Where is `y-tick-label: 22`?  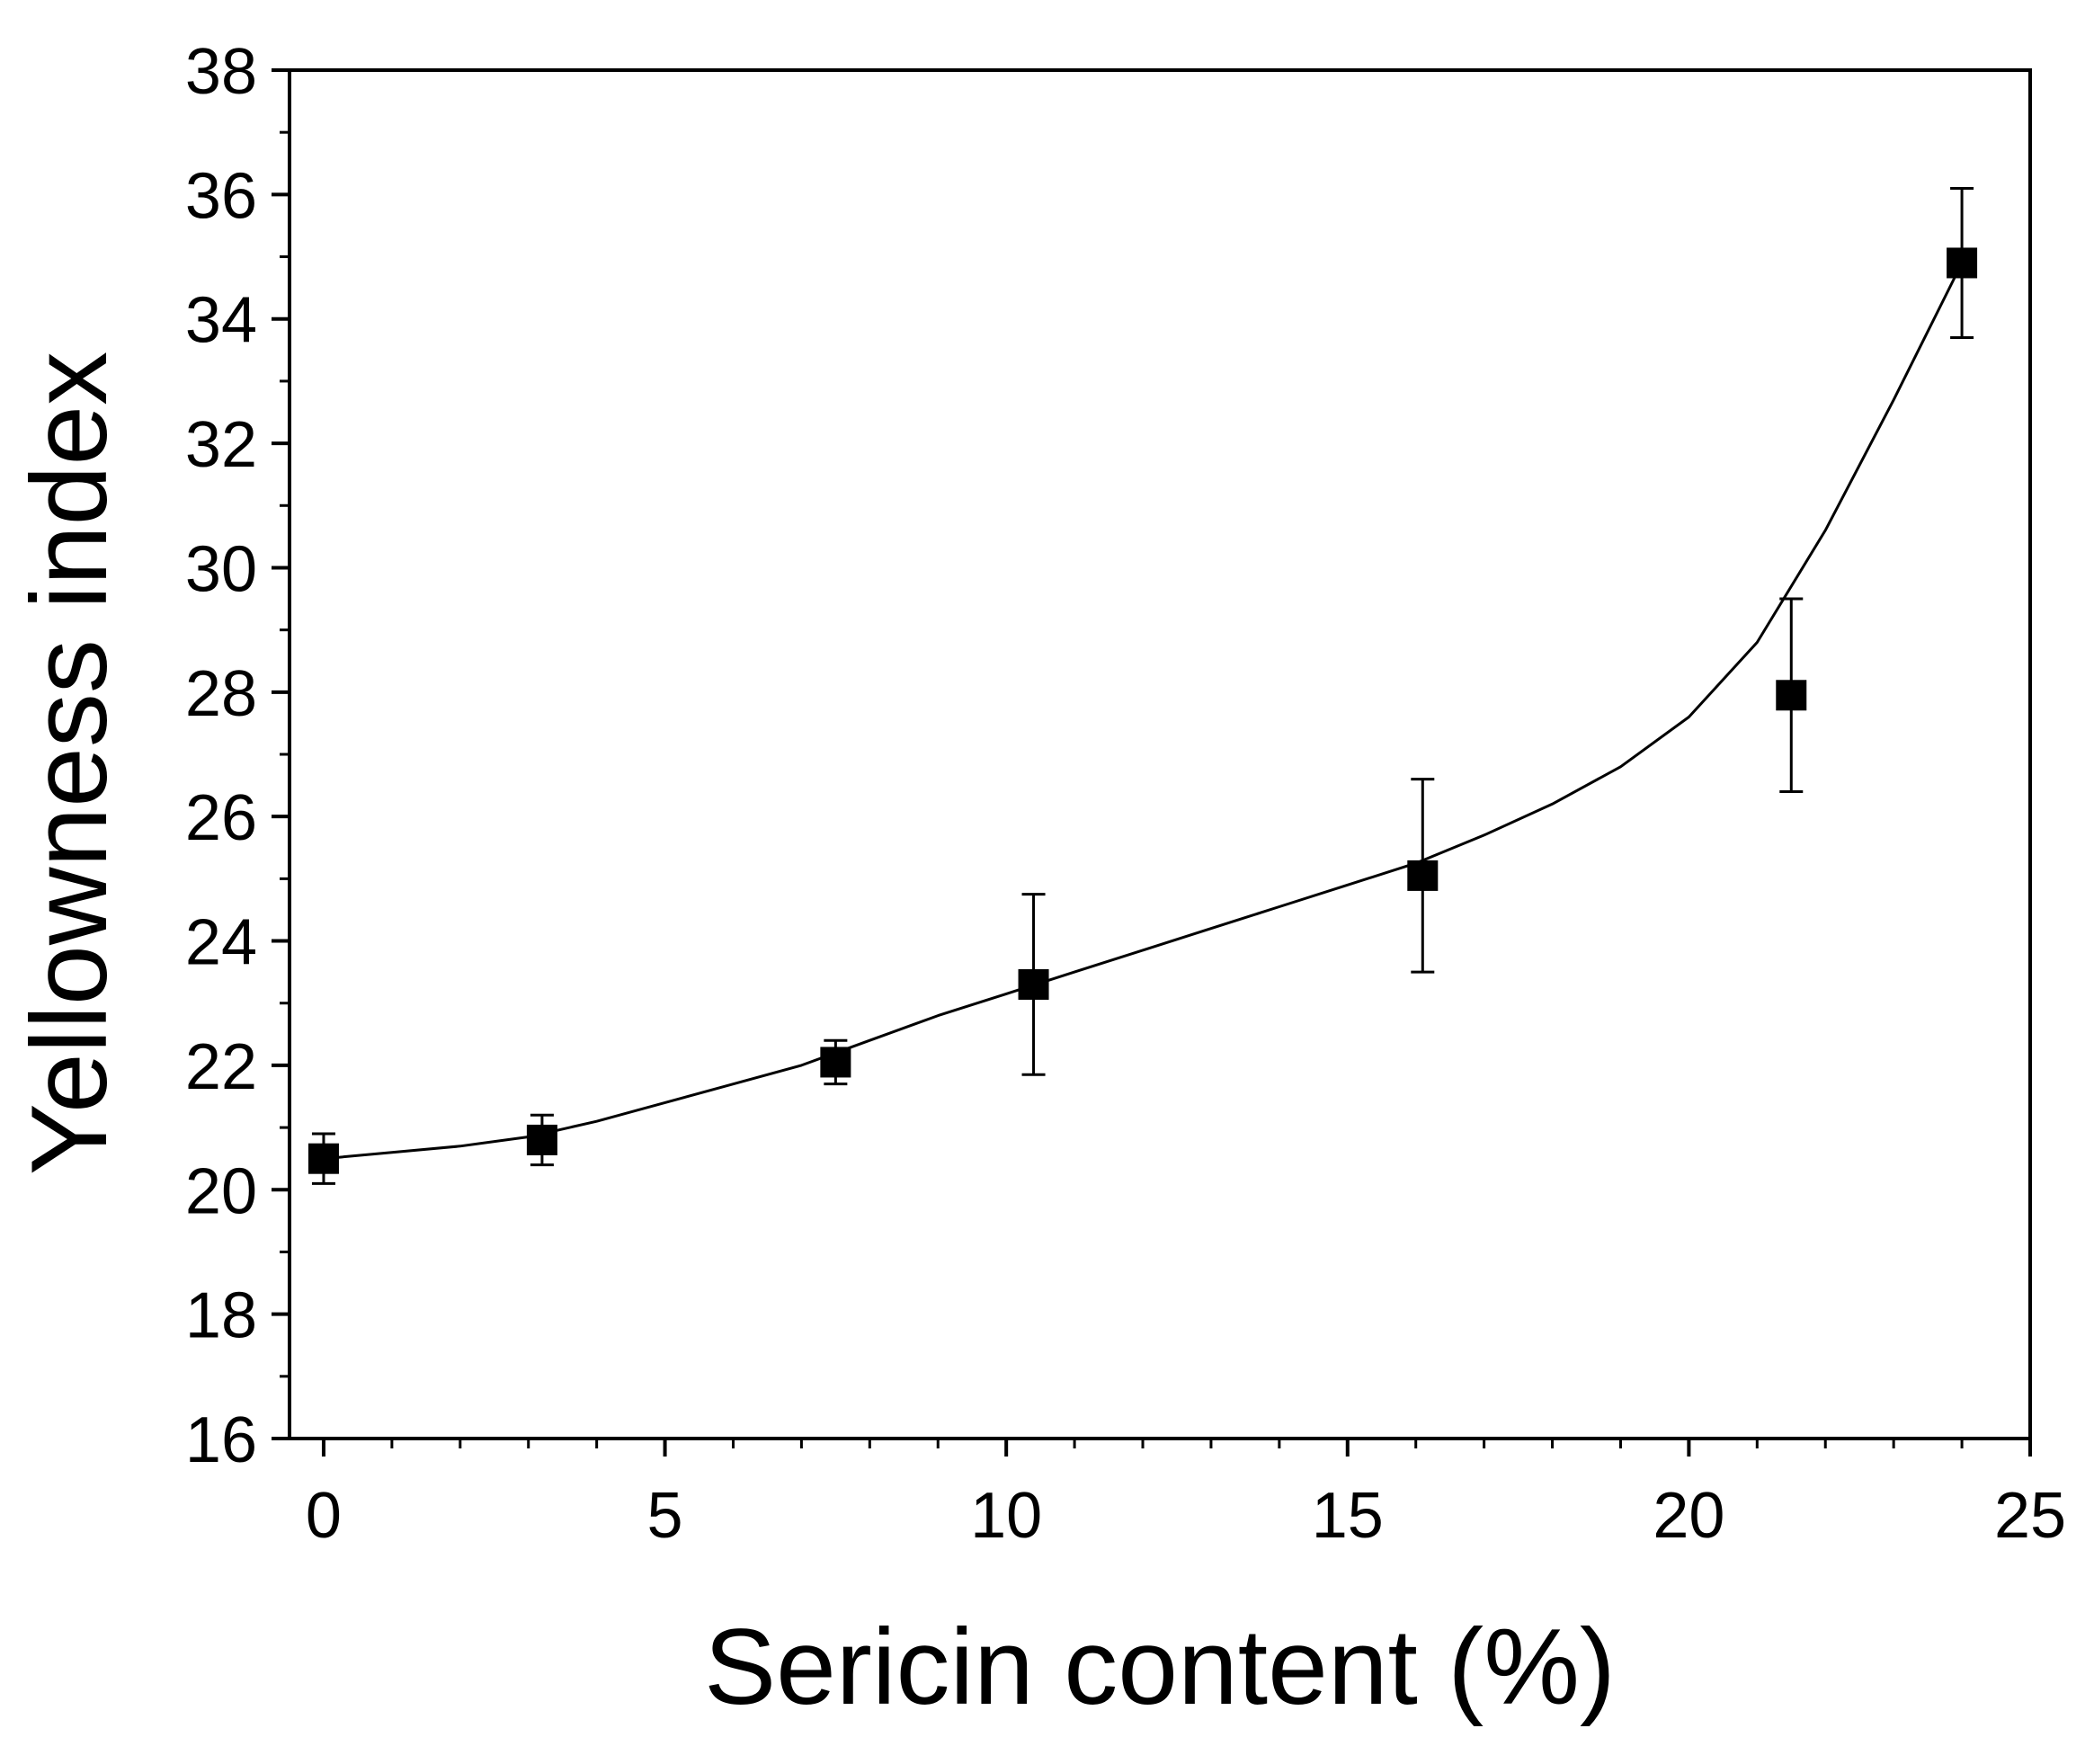
y-tick-label: 22 is located at coordinates (221, 1067).